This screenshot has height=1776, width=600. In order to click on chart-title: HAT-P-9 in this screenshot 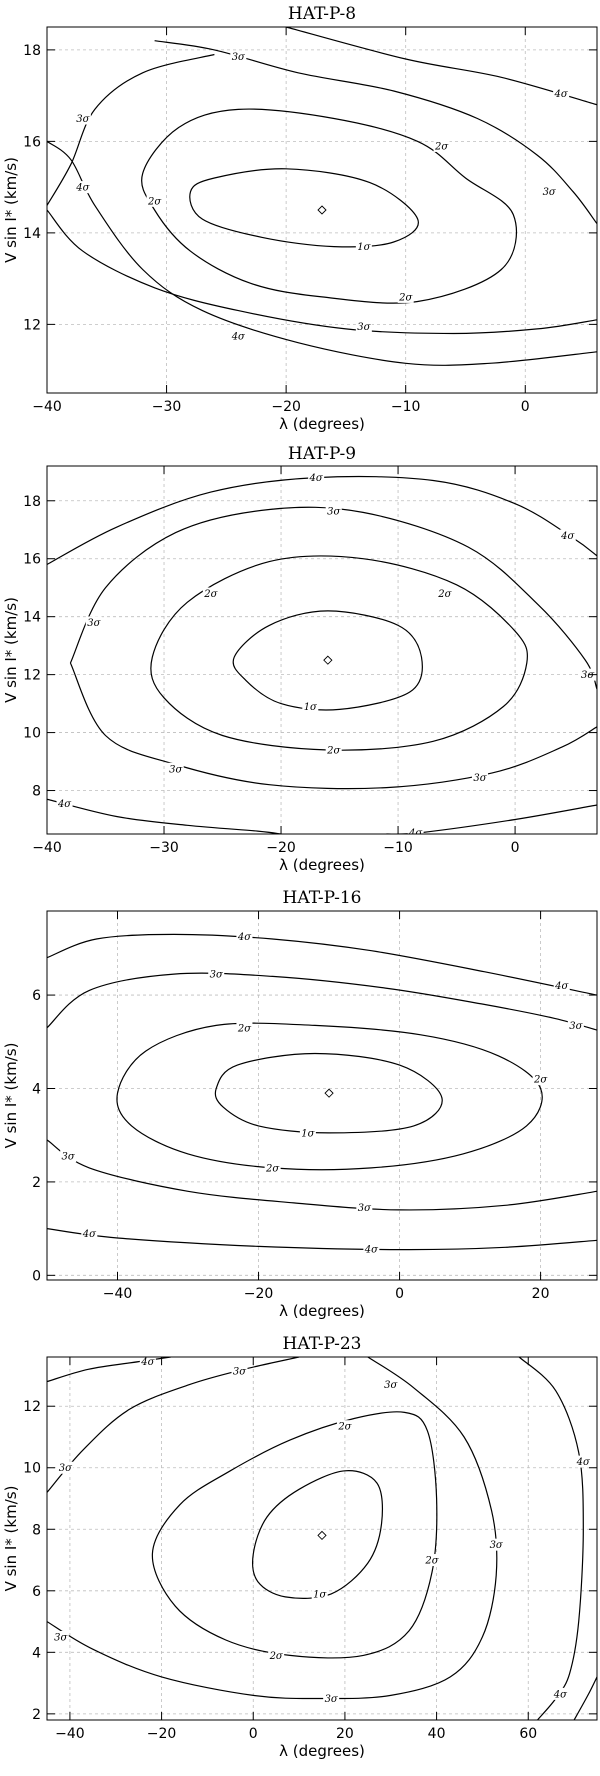, I will do `click(322, 454)`.